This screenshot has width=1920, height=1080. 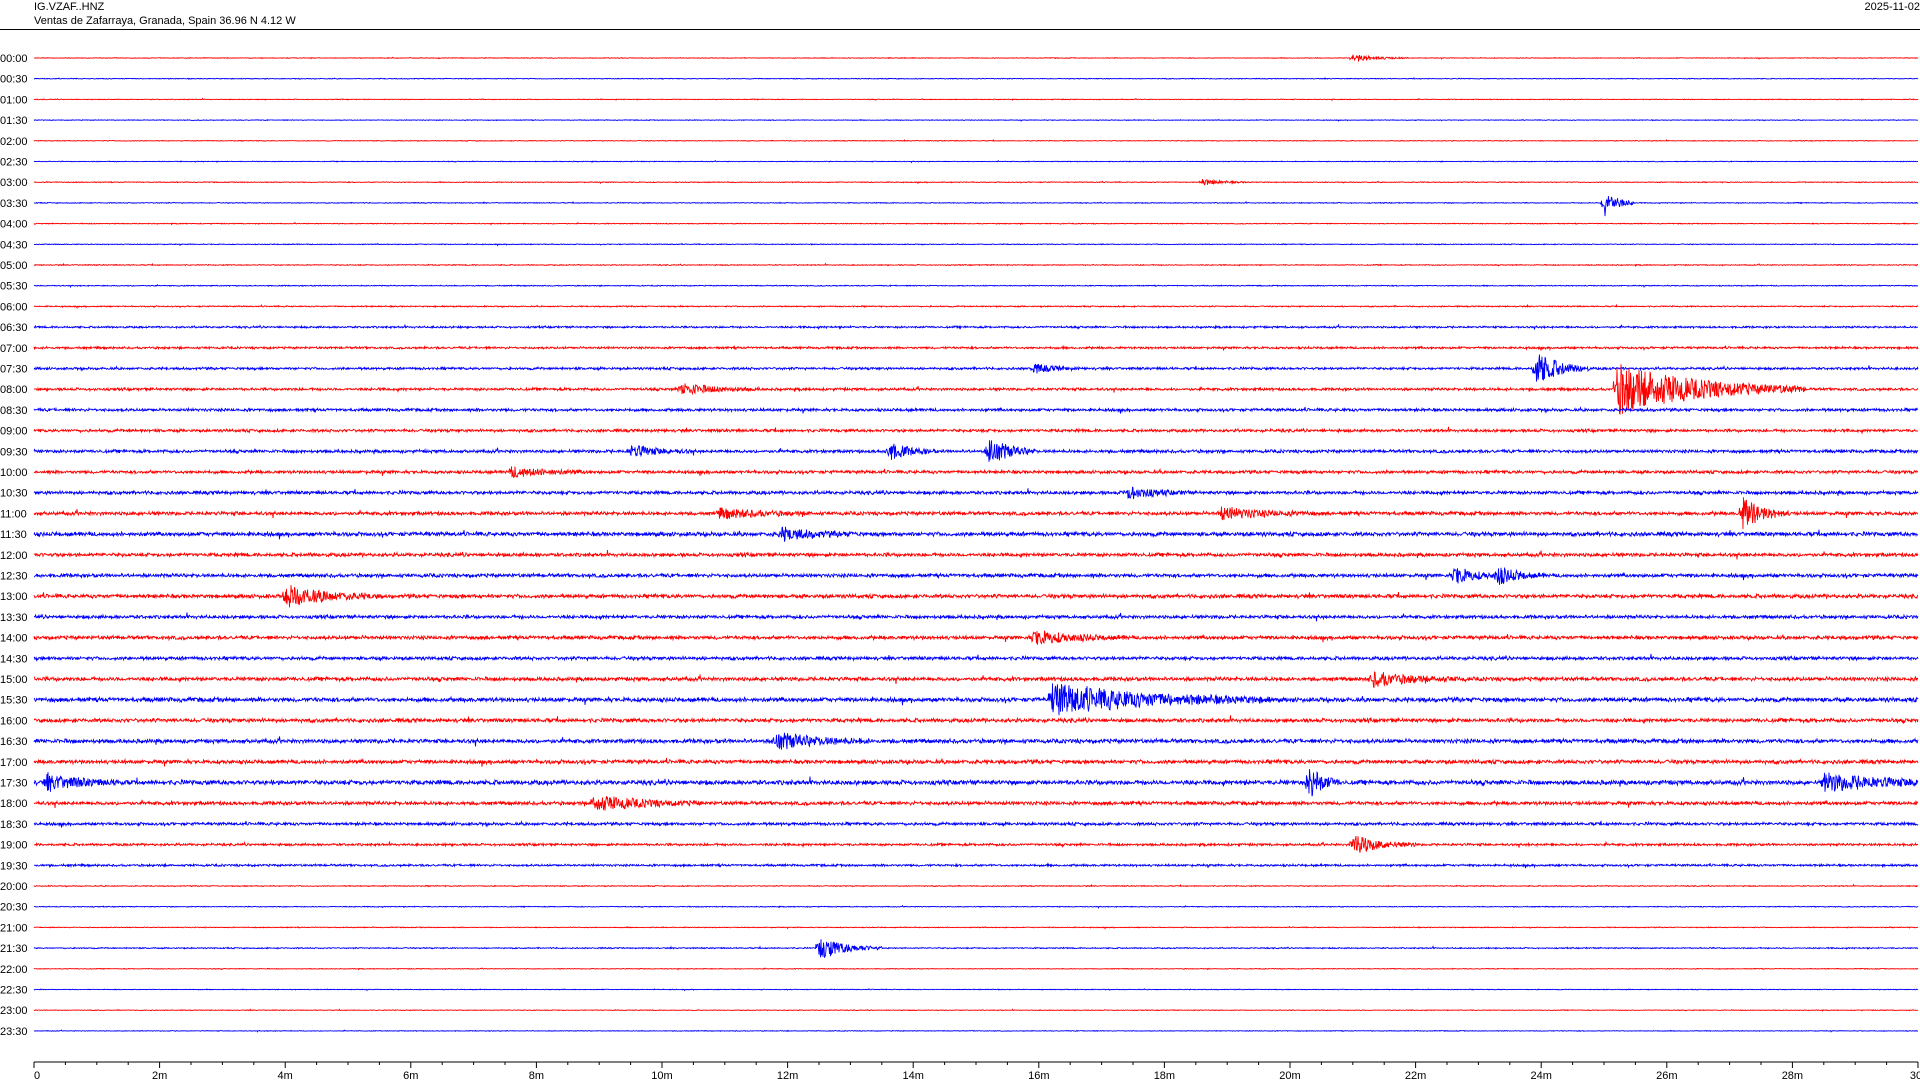 I want to click on row-label: 06:30, so click(x=14, y=328).